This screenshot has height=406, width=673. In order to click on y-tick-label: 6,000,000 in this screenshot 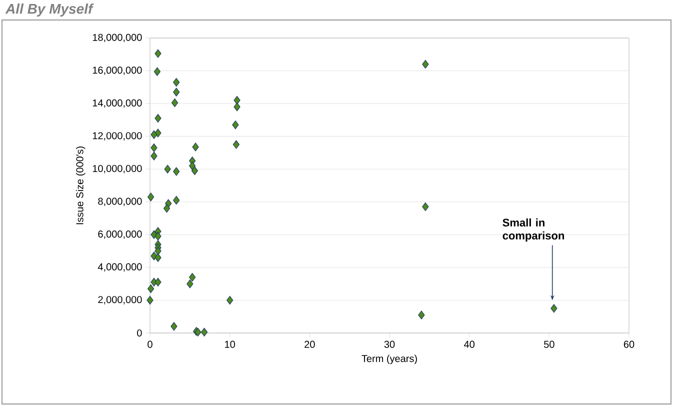, I will do `click(120, 234)`.